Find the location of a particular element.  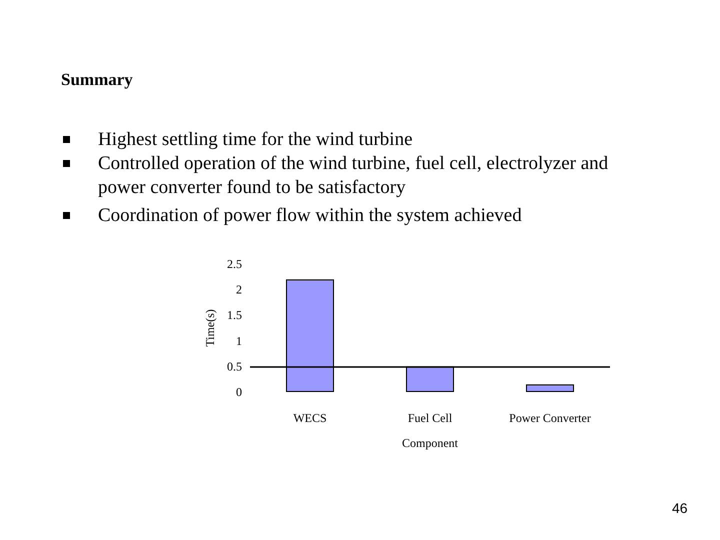

bar is located at coordinates (550, 388).